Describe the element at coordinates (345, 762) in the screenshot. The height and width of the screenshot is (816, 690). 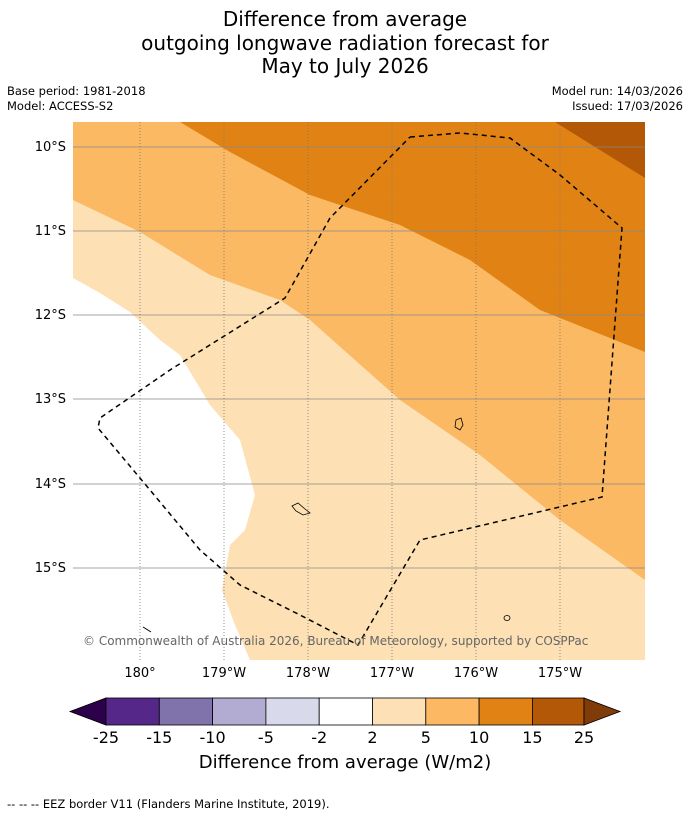
I see `colorbar-title: Difference from average (W/m2)` at that location.